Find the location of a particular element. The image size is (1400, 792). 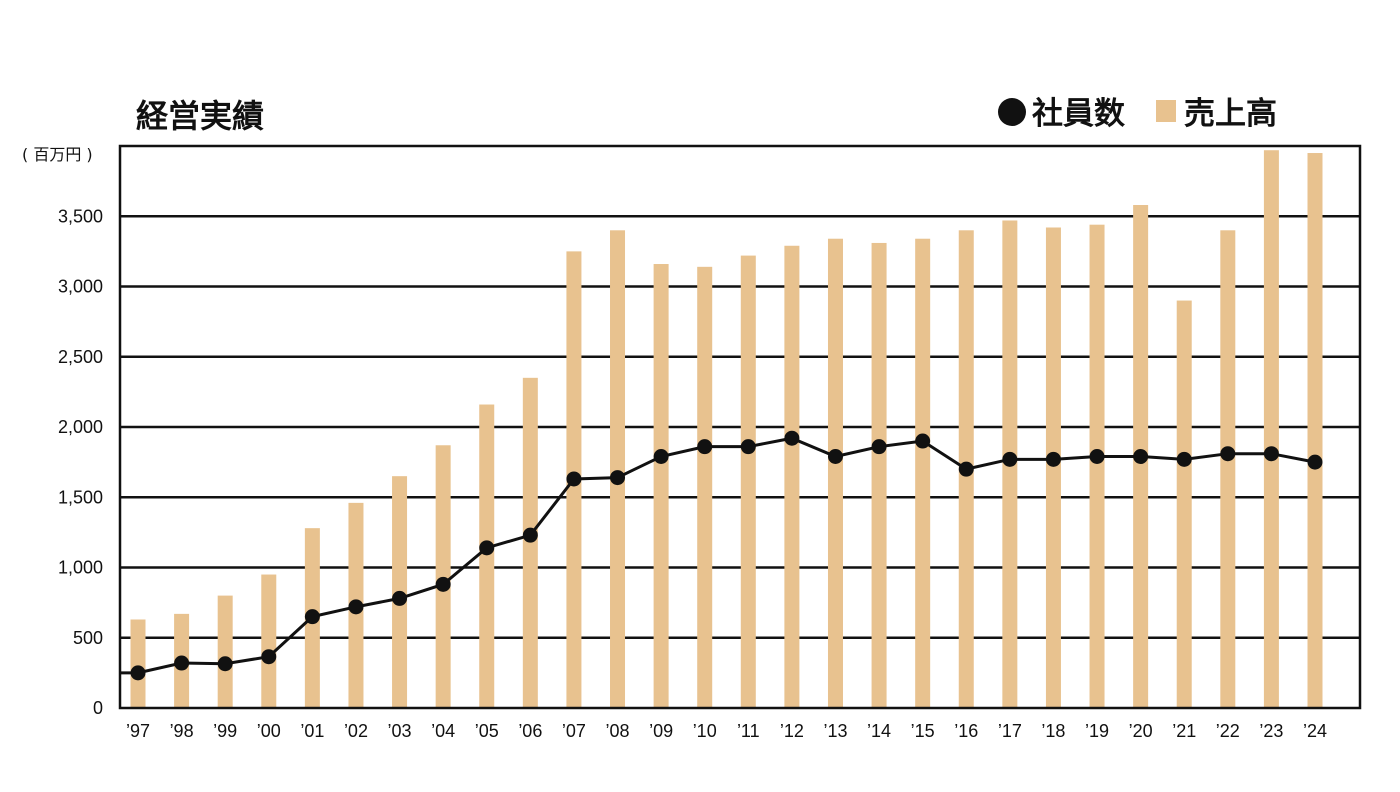

x-tick-label: ’03 is located at coordinates (400, 731).